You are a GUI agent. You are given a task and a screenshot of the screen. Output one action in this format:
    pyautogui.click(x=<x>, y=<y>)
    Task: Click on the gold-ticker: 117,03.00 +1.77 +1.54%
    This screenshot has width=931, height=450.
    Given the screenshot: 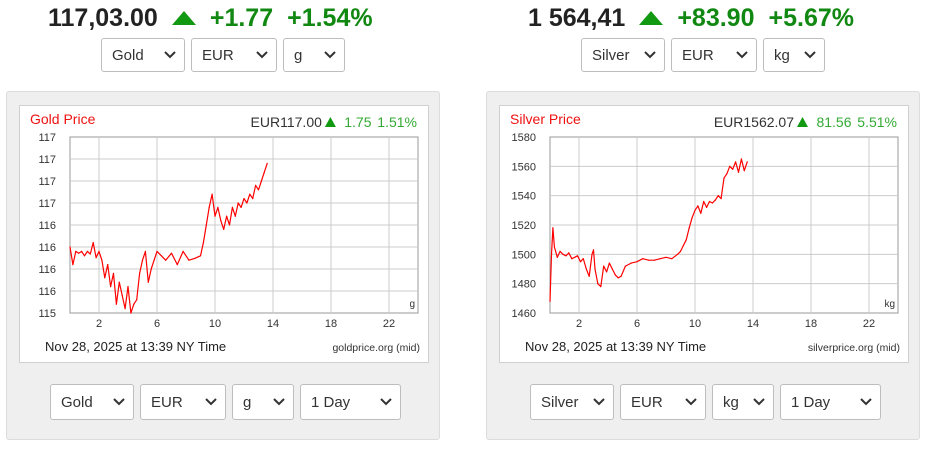 What is the action you would take?
    pyautogui.click(x=210, y=18)
    